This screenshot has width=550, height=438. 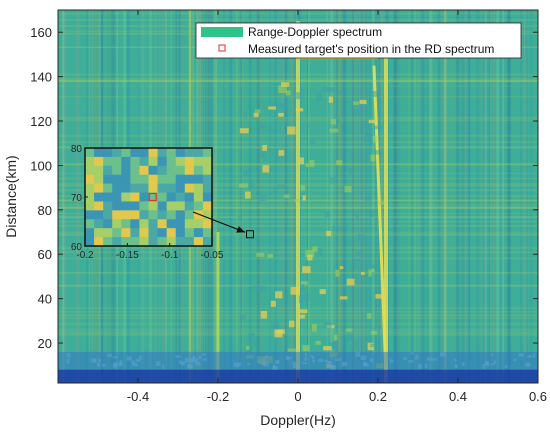 What do you see at coordinates (386, 207) in the screenshot?
I see `spectrum-ridge` at bounding box center [386, 207].